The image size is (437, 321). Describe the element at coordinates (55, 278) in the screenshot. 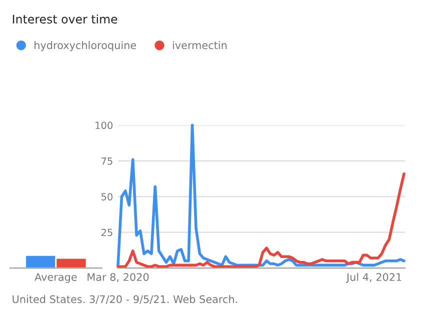

I see `x-tick-label: Average` at that location.